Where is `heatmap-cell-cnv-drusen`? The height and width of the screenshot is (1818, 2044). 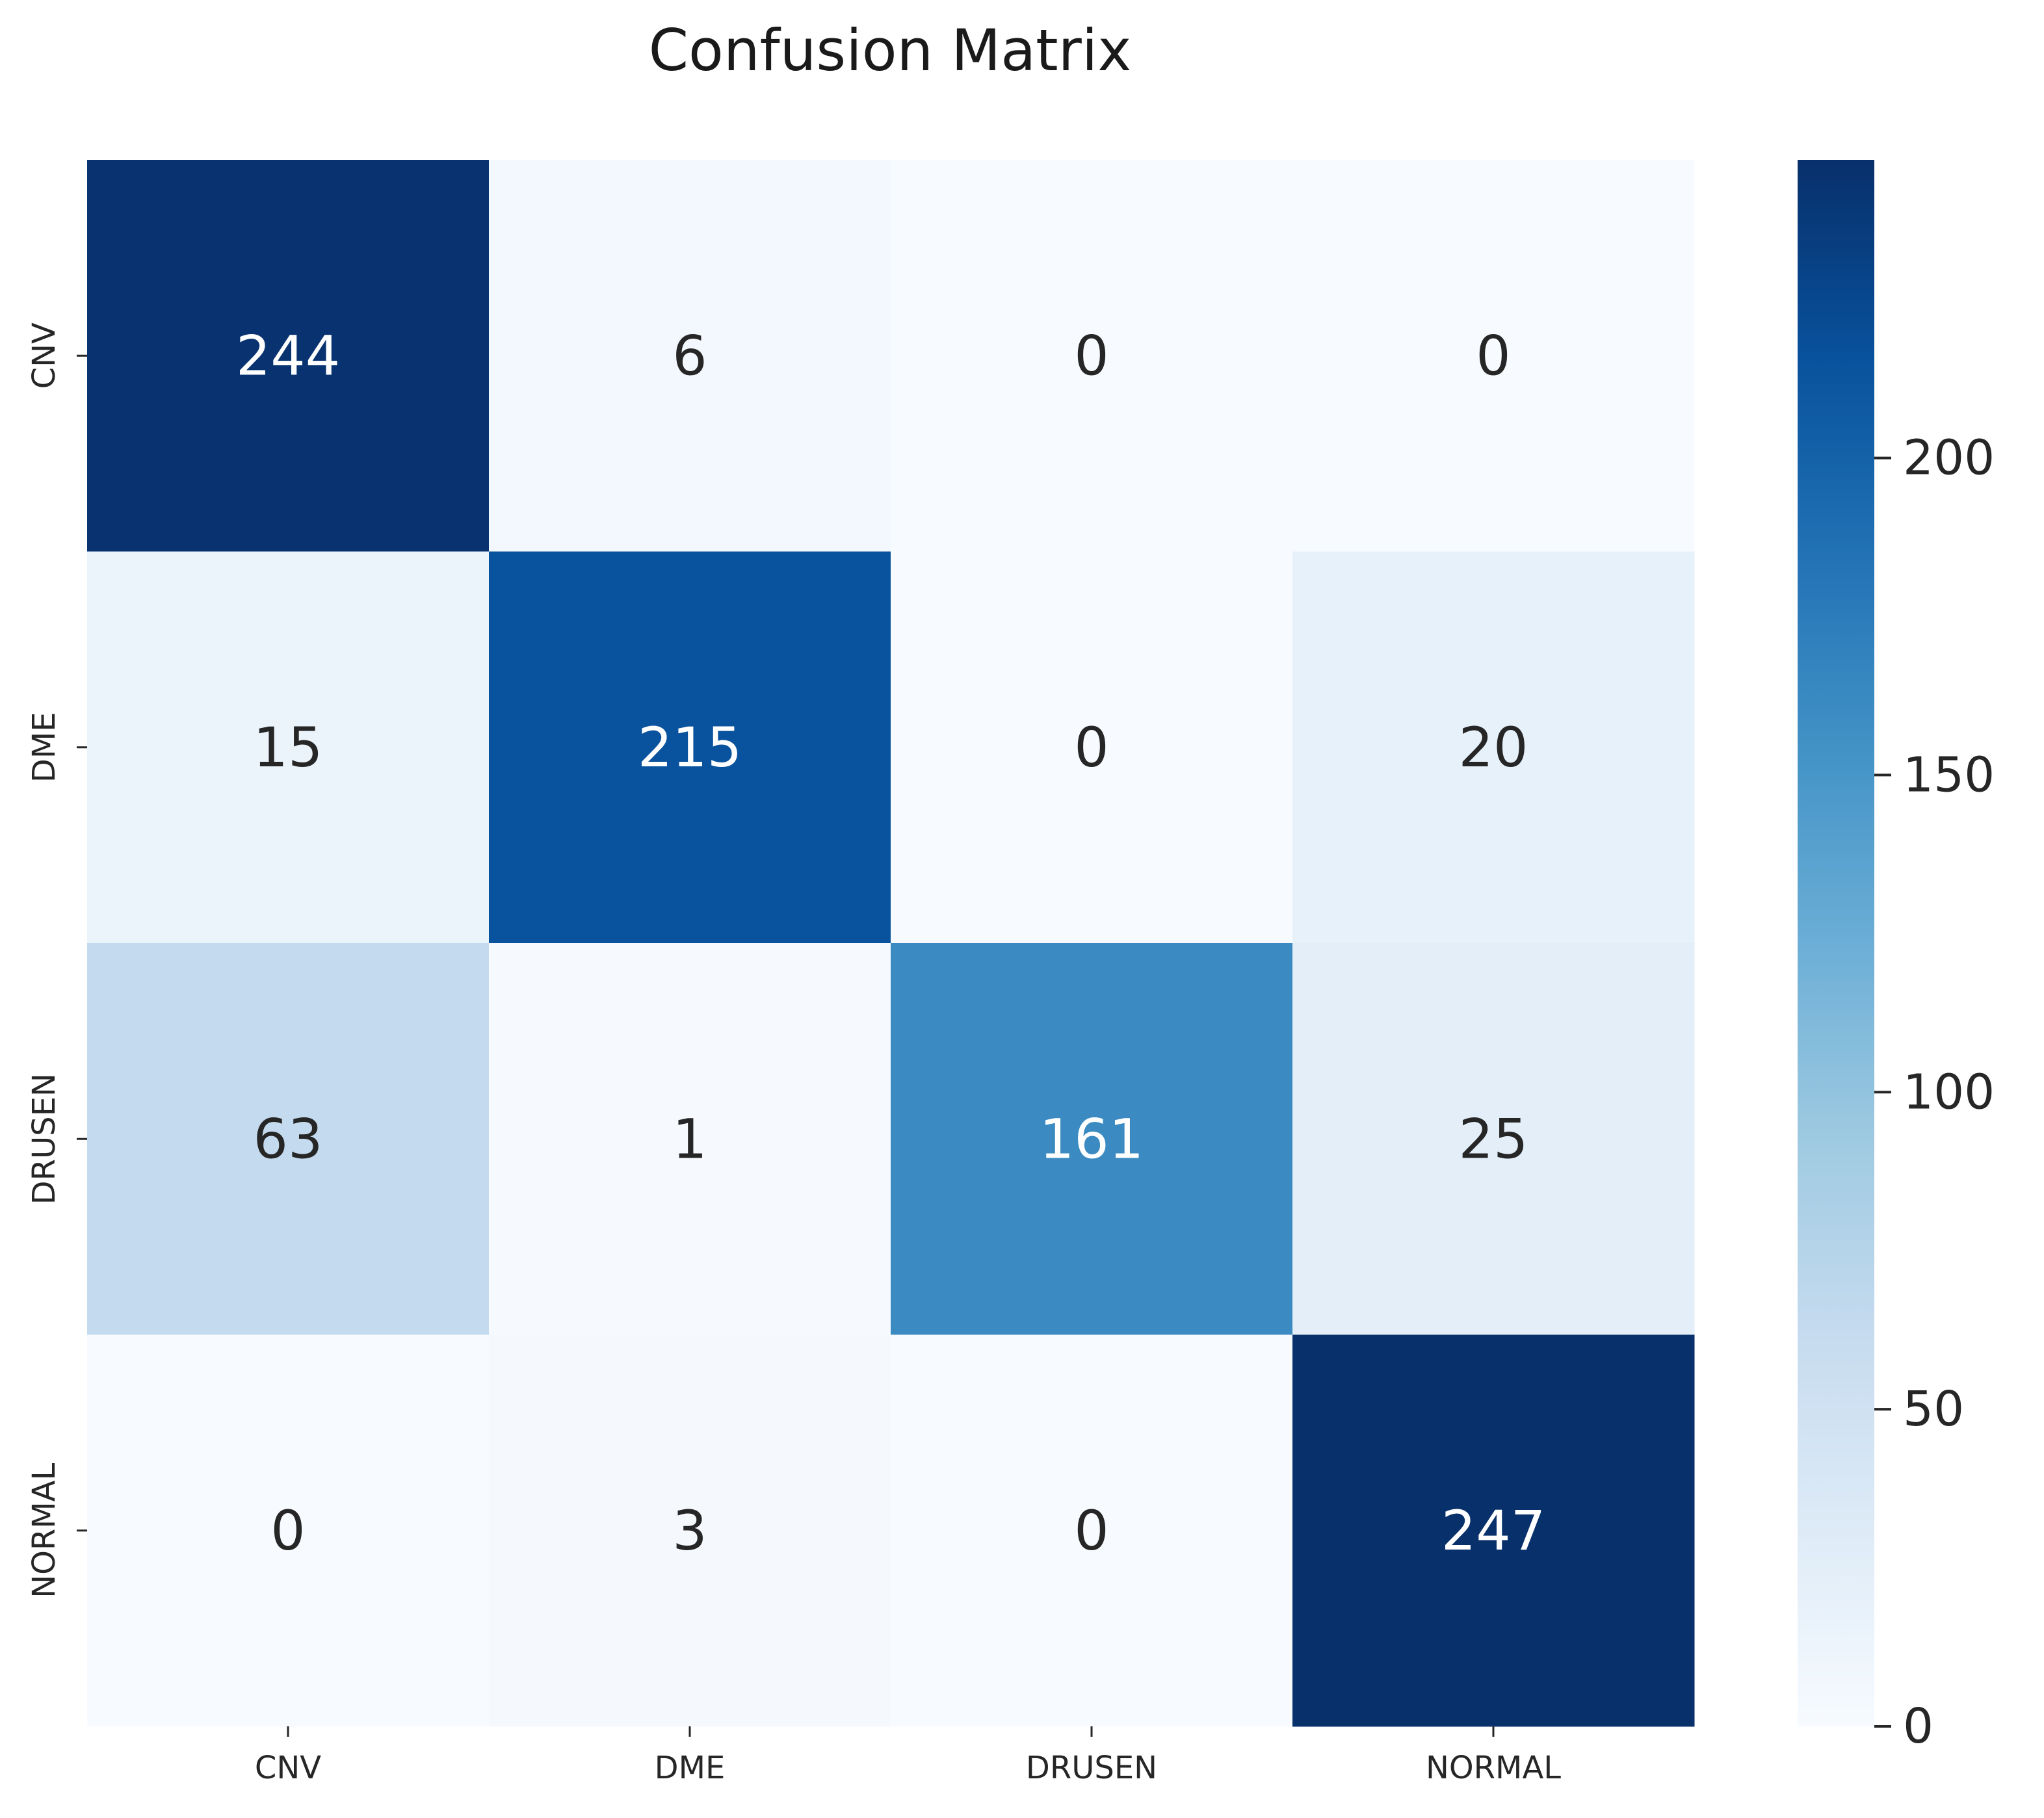
heatmap-cell-cnv-drusen is located at coordinates (1092, 356).